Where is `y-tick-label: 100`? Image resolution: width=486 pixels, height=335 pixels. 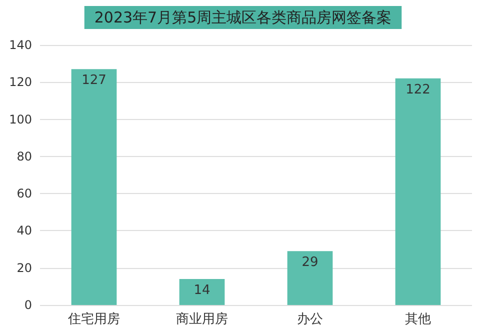
y-tick-label: 100 is located at coordinates (20, 119).